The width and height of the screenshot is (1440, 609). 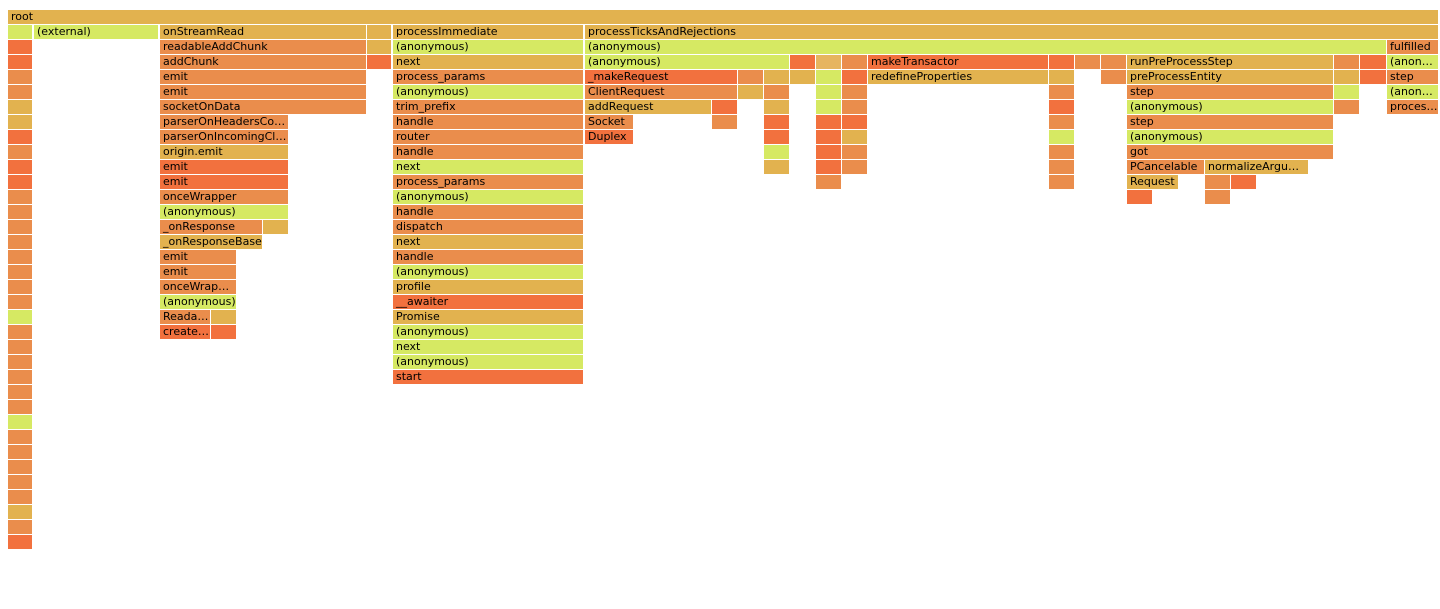 I want to click on flame-frame: runPreProcessStep, so click(x=1230, y=62).